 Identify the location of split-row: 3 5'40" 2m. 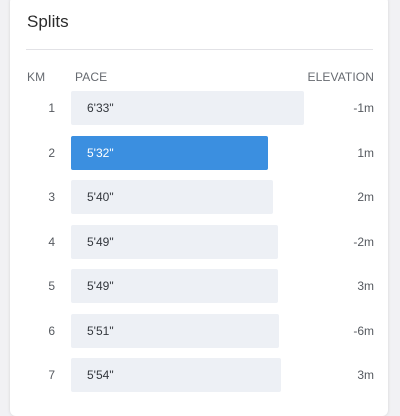
(199, 197).